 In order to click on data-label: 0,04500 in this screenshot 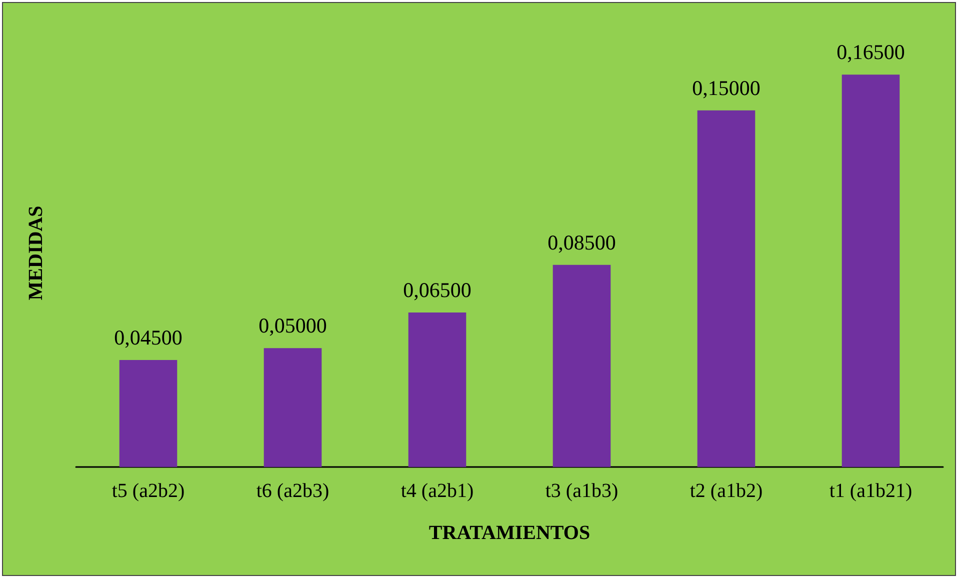, I will do `click(148, 338)`.